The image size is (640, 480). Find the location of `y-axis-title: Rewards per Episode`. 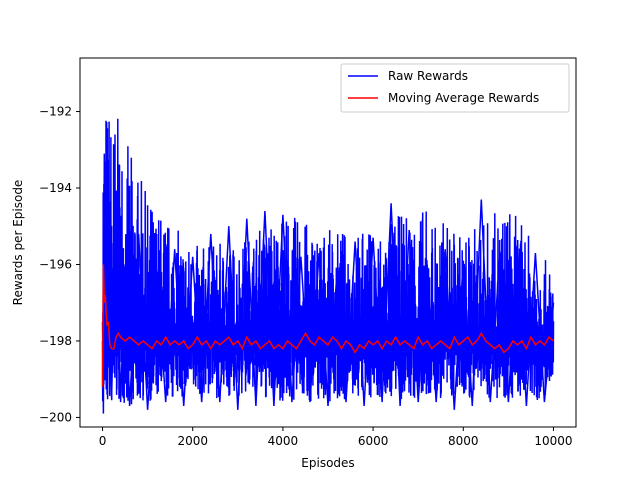

y-axis-title: Rewards per Episode is located at coordinates (18, 243).